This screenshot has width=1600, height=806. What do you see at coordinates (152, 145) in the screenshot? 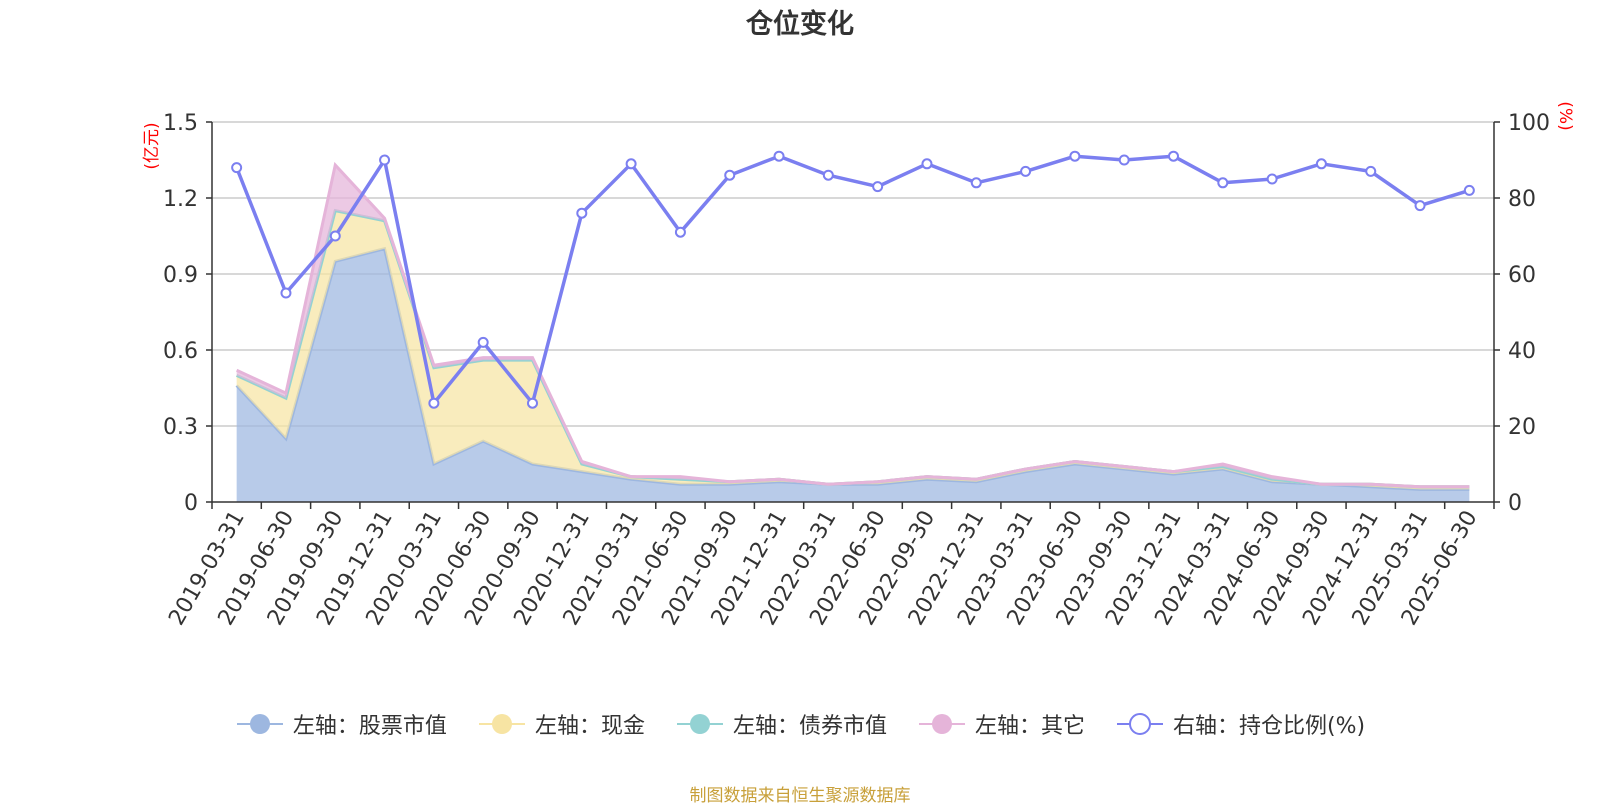
I see `left-axis-unit-label: (亿元)` at bounding box center [152, 145].